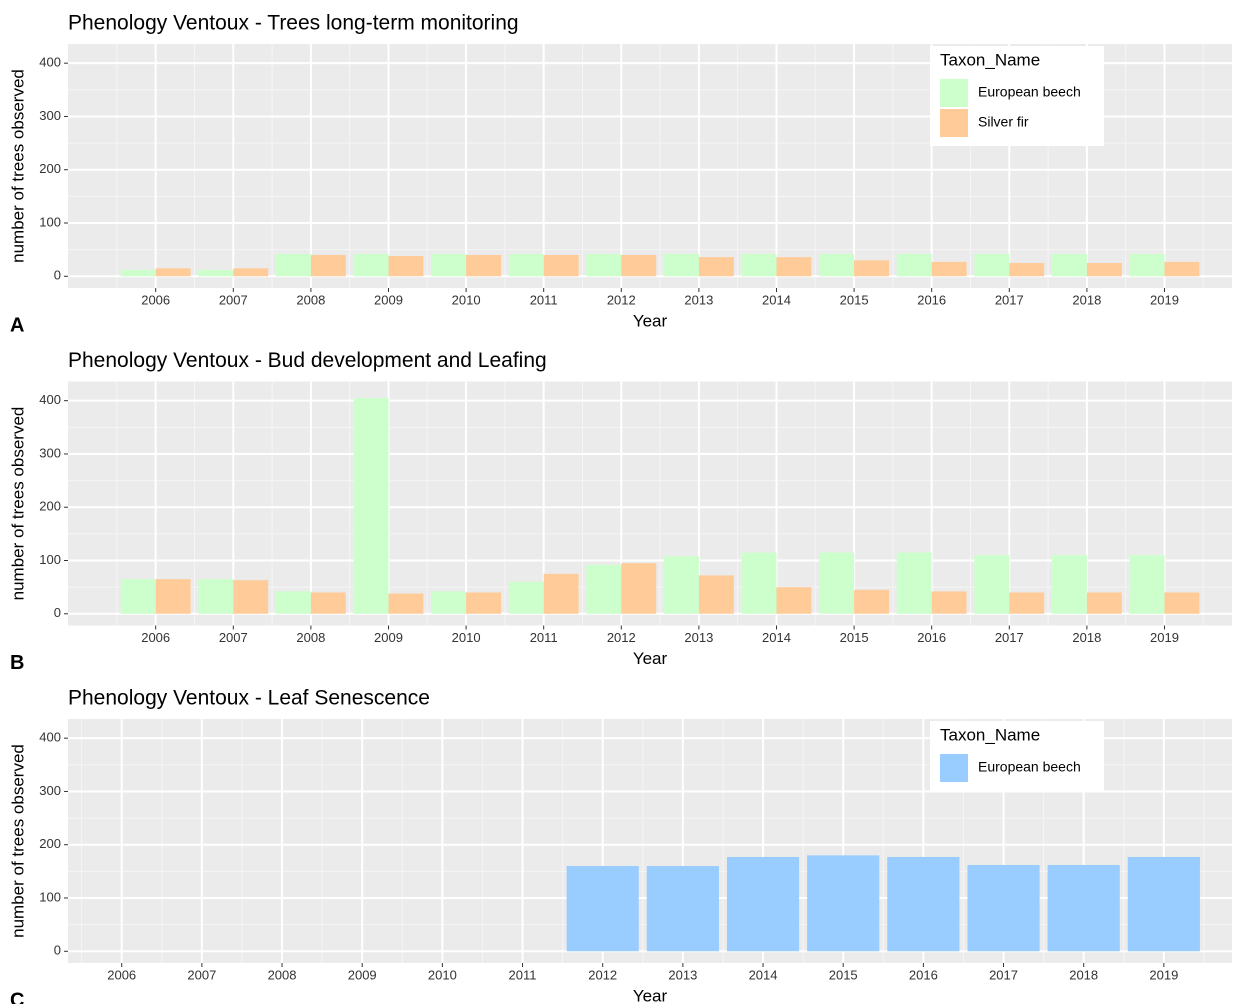 The height and width of the screenshot is (1004, 1242). What do you see at coordinates (954, 768) in the screenshot?
I see `legend-key` at bounding box center [954, 768].